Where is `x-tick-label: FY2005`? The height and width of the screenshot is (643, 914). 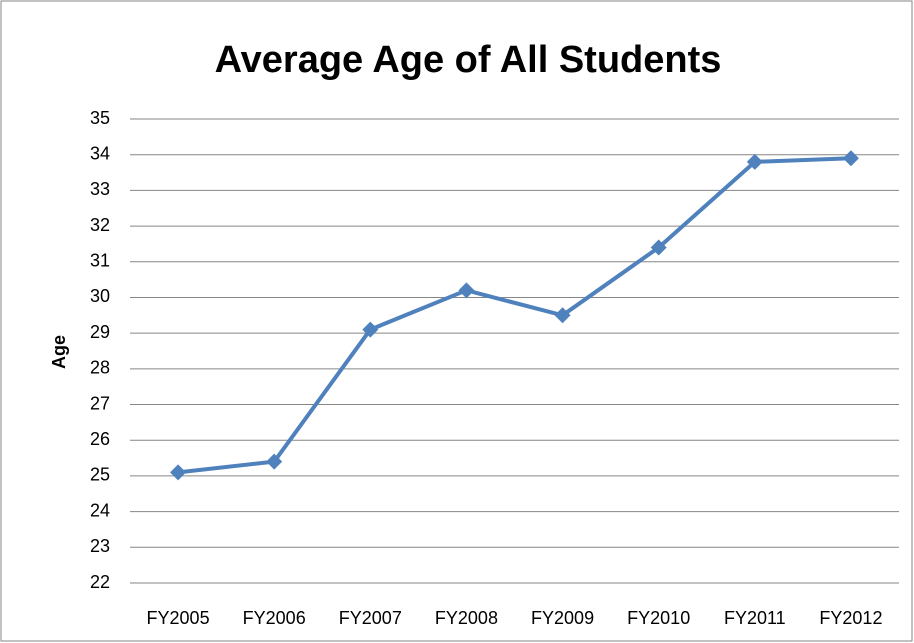 x-tick-label: FY2005 is located at coordinates (178, 618).